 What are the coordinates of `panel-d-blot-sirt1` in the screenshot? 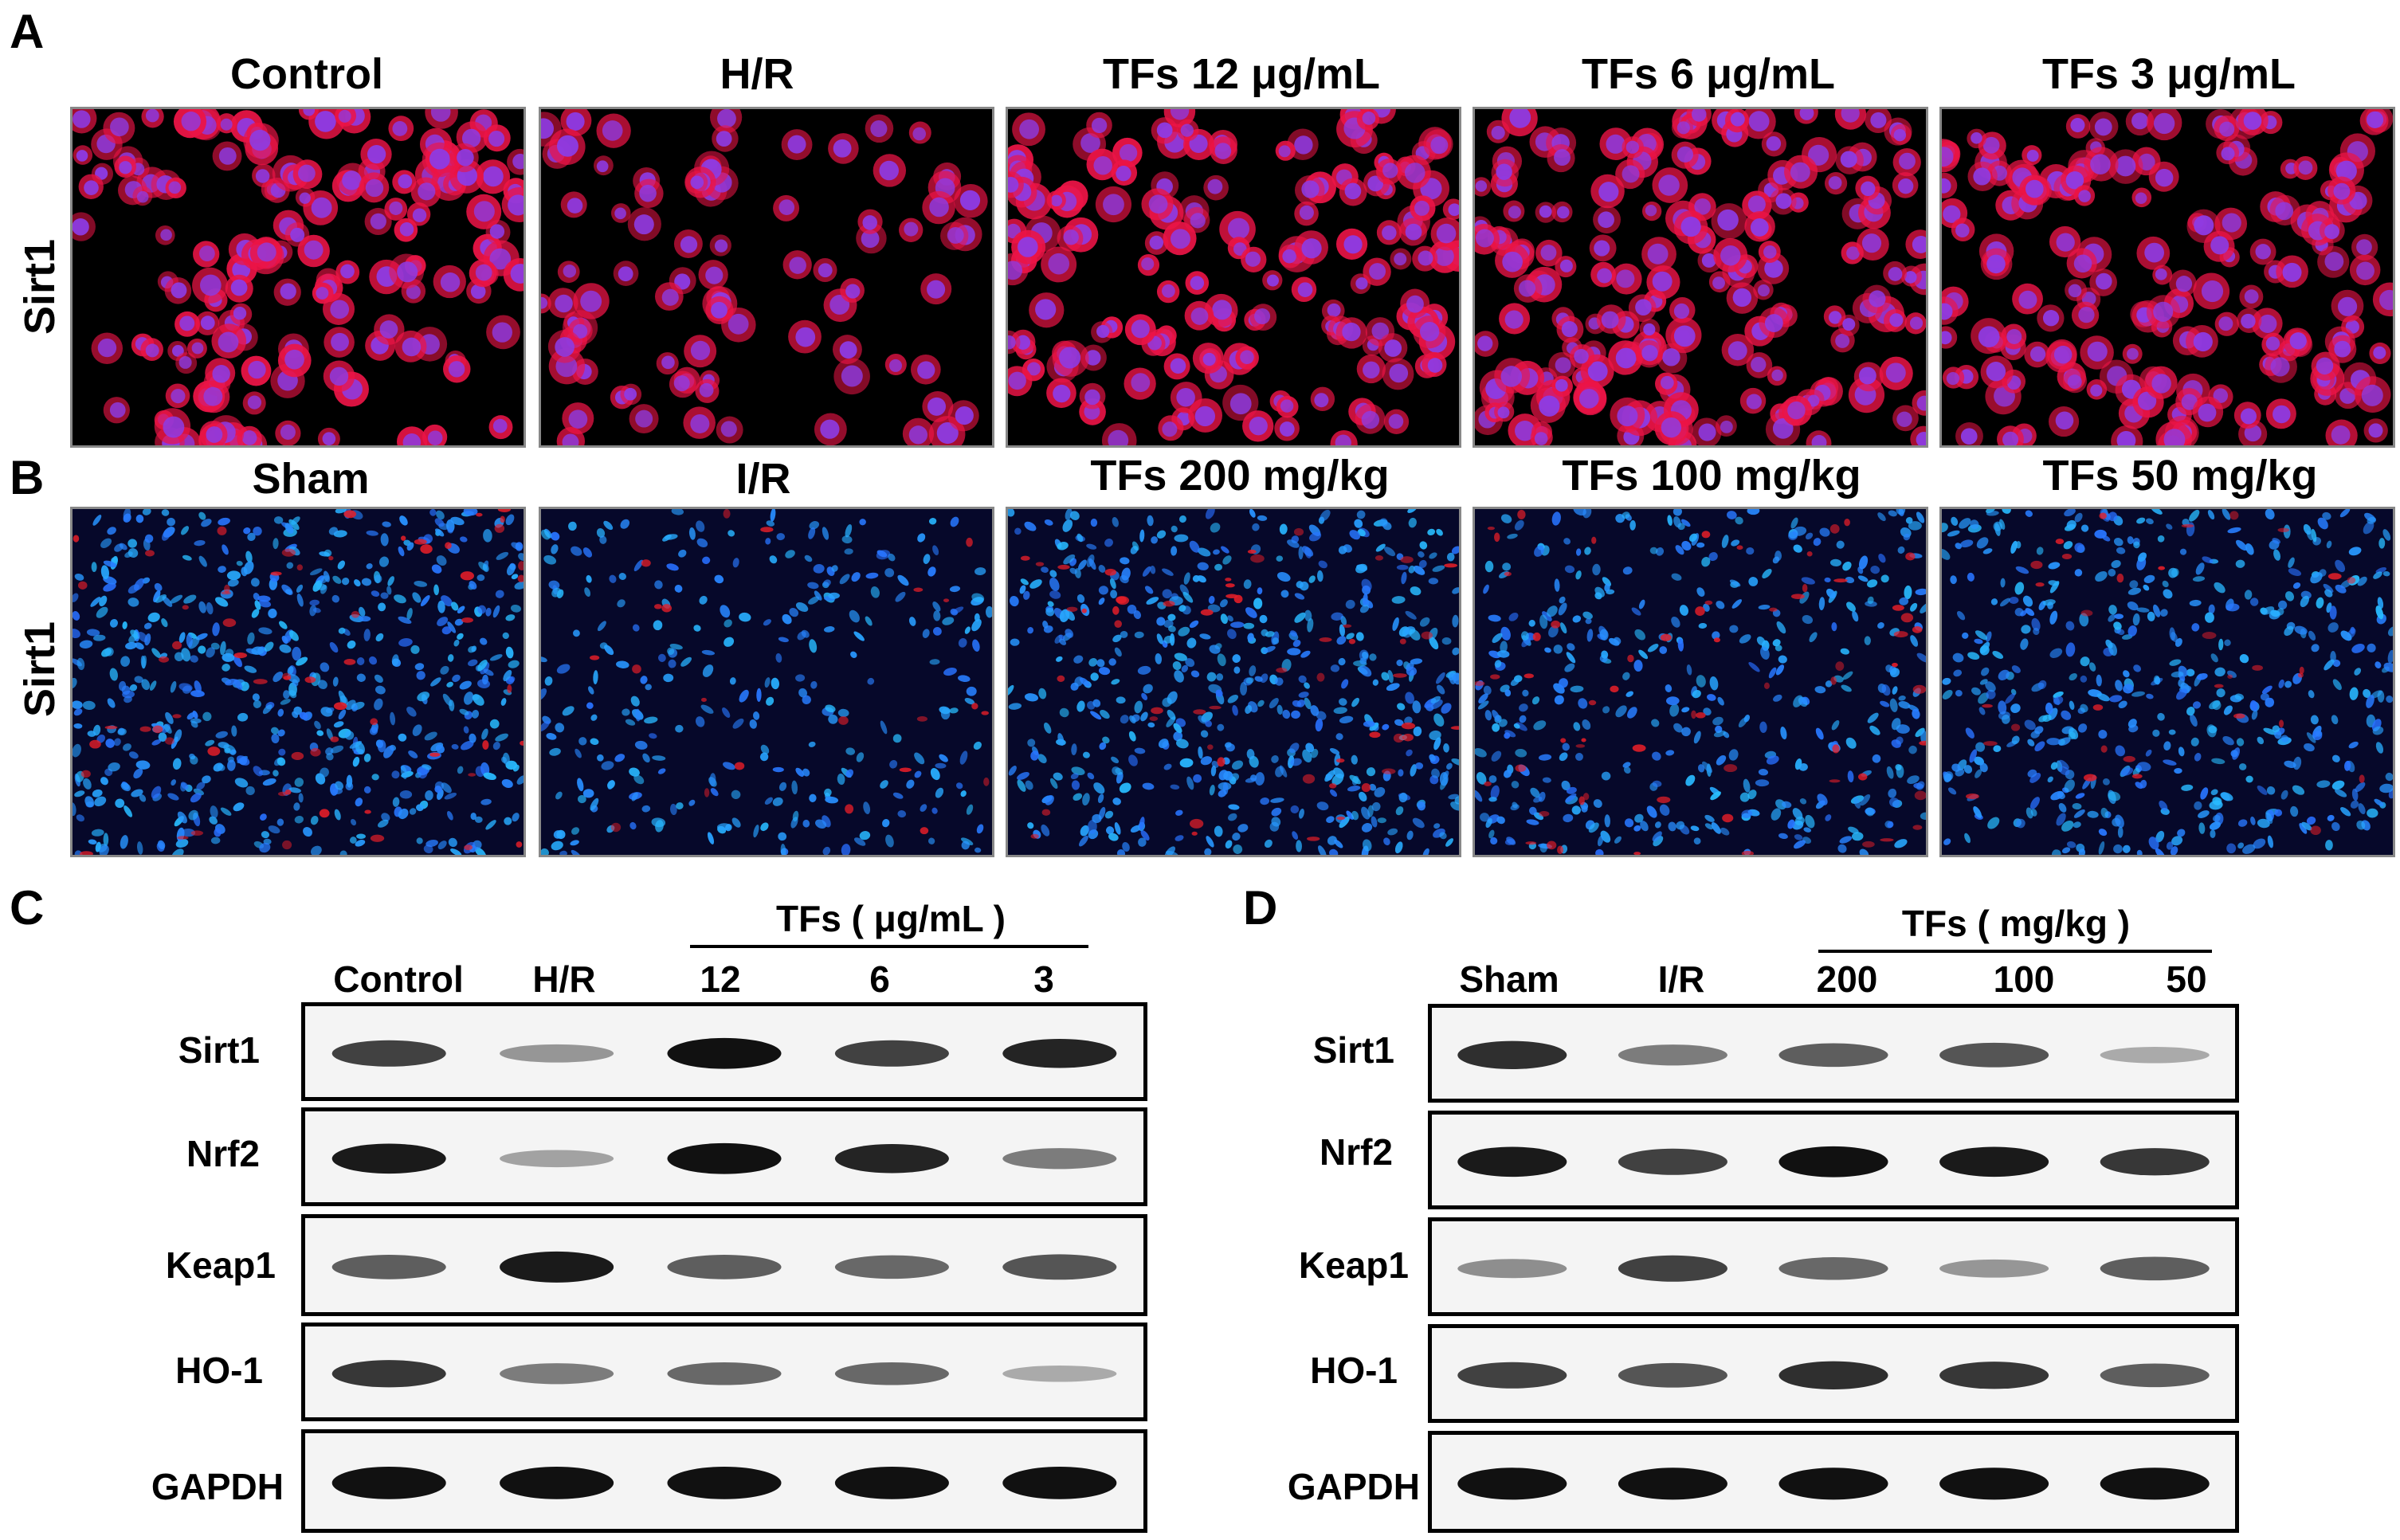 It's located at (1833, 1053).